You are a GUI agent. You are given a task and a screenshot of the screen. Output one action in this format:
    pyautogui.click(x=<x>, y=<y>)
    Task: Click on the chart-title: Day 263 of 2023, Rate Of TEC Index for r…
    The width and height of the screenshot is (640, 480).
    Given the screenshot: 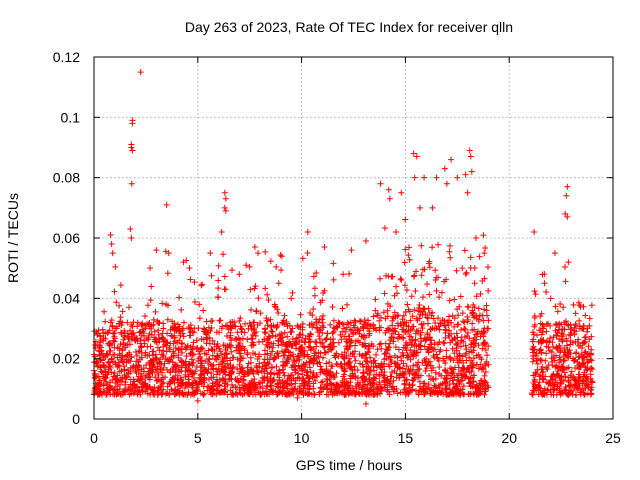 What is the action you would take?
    pyautogui.click(x=349, y=27)
    